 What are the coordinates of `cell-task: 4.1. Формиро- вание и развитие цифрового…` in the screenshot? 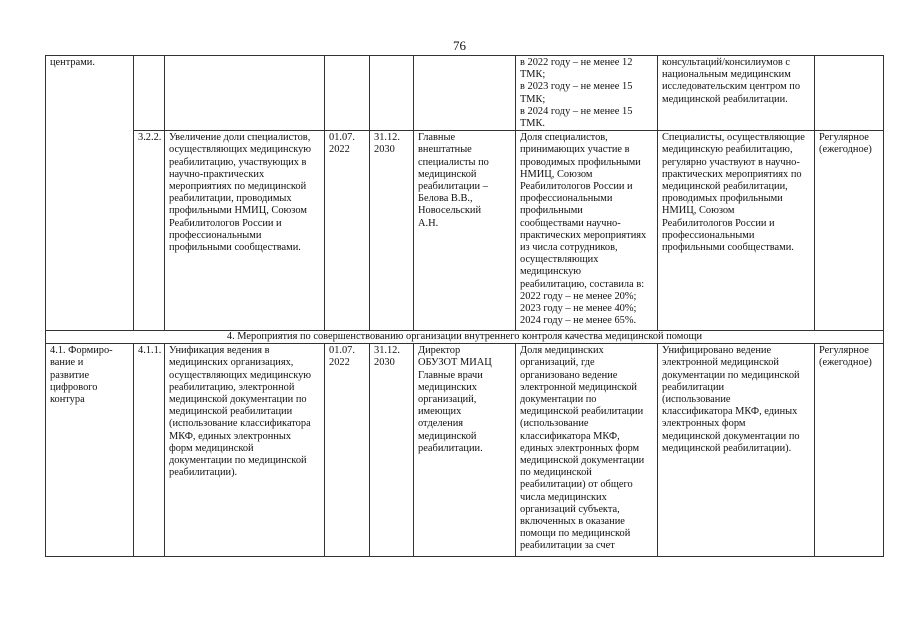 It's located at (89, 450).